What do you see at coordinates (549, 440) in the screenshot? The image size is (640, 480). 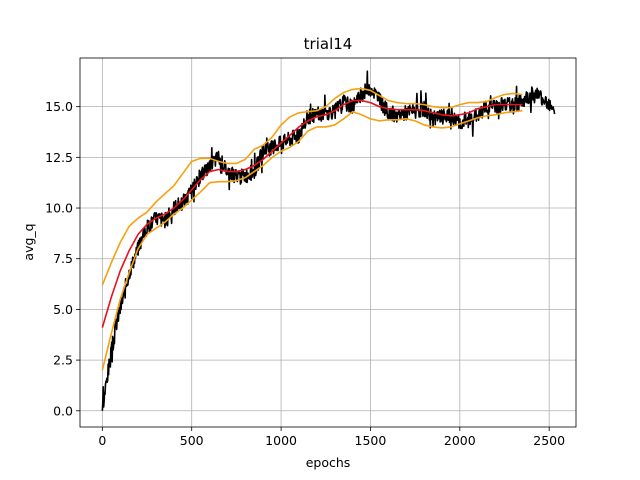 I see `x-tick-label: 2500` at bounding box center [549, 440].